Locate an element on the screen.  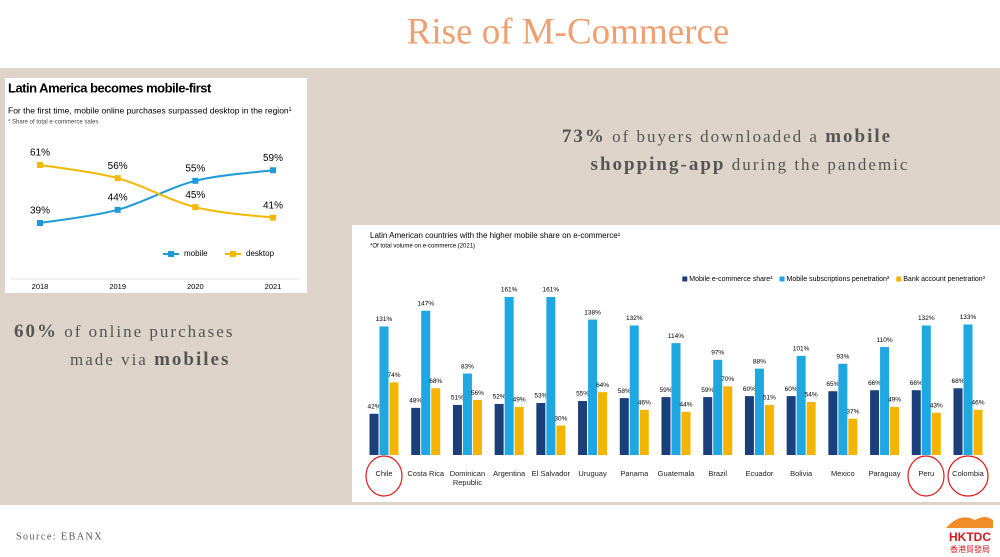
data-label: 64% is located at coordinates (602, 385).